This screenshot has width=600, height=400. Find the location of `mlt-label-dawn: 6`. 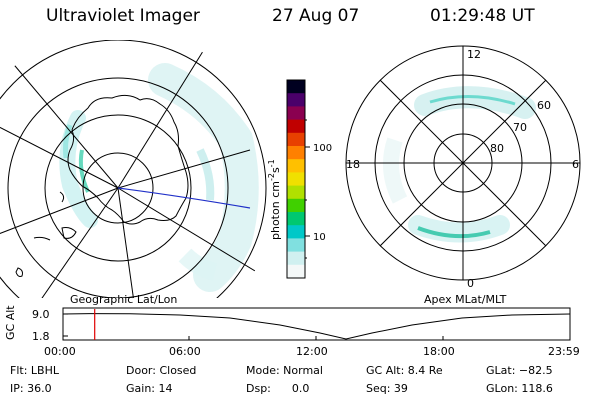

mlt-label-dawn: 6 is located at coordinates (575, 164).